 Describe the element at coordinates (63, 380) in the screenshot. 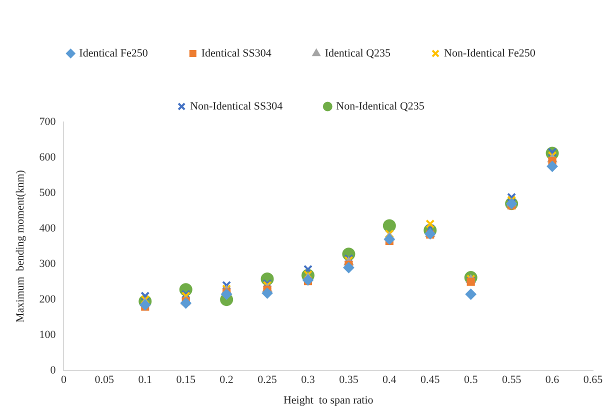

I see `x-tick-label: 0` at that location.